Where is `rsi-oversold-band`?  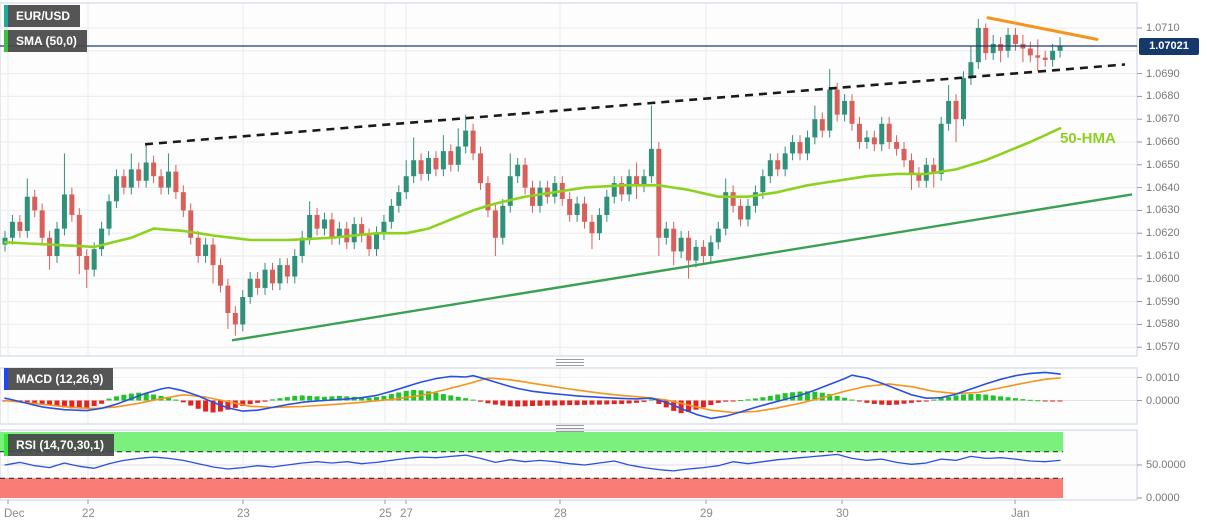
rsi-oversold-band is located at coordinates (532, 488).